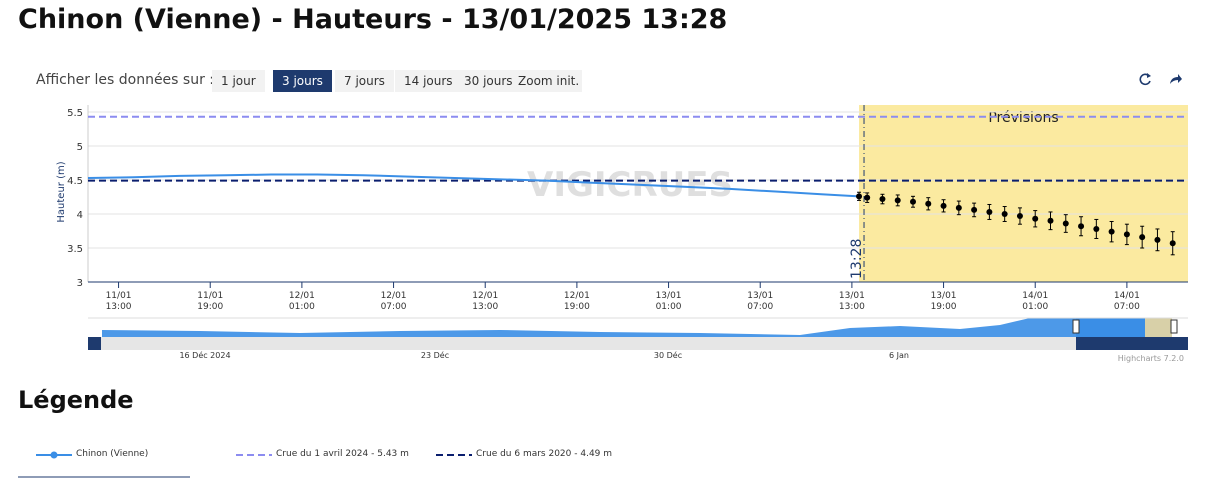 This screenshot has height=478, width=1208. I want to click on refresh-icon, so click(1145, 79).